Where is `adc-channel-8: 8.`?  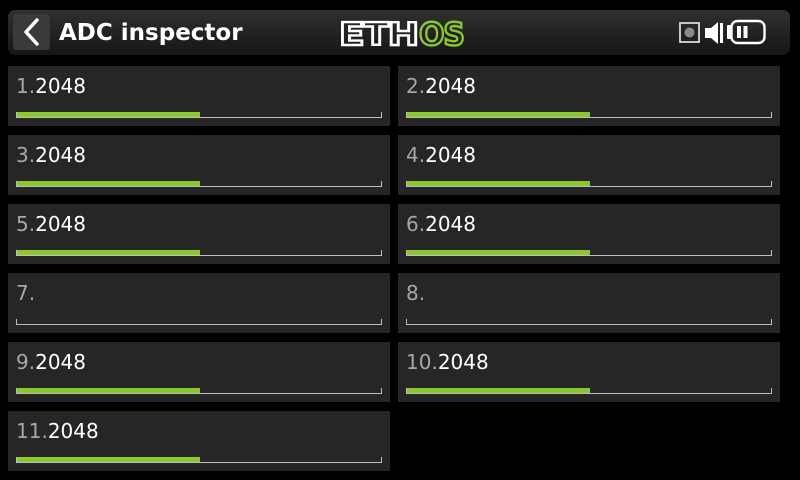 adc-channel-8: 8. is located at coordinates (589, 303).